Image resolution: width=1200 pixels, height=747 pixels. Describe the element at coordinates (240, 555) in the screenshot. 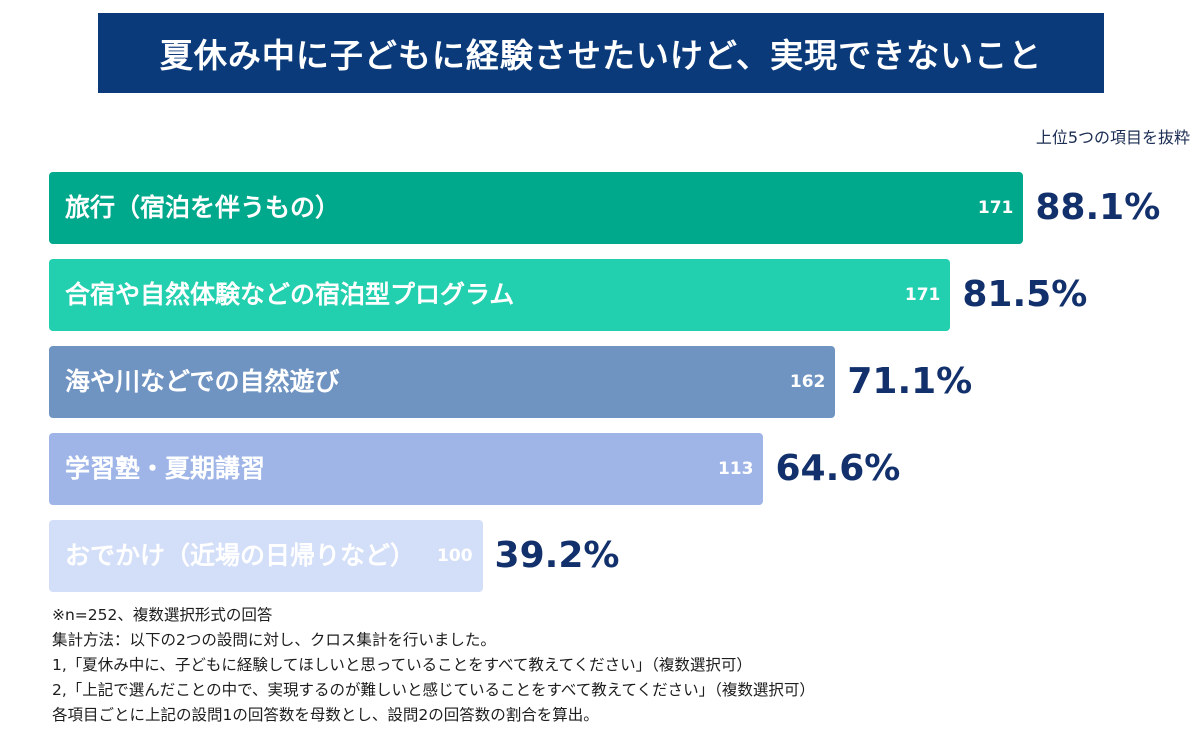

I see `bar-category-label: おでかけ（近場の日帰りなど）` at that location.